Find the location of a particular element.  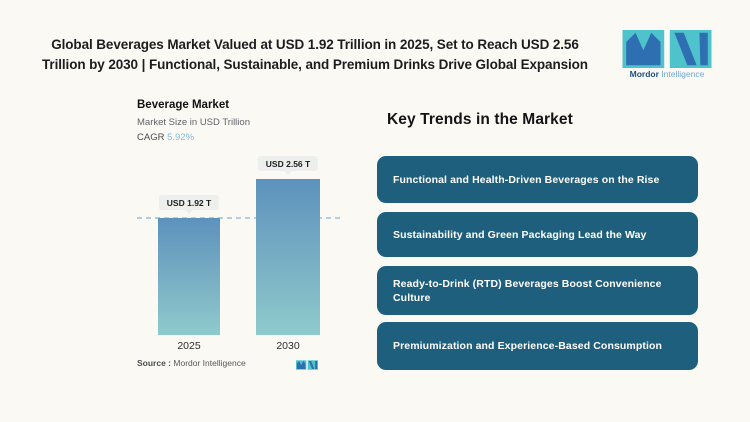

x-axis-label-2025: 2025 is located at coordinates (189, 346).